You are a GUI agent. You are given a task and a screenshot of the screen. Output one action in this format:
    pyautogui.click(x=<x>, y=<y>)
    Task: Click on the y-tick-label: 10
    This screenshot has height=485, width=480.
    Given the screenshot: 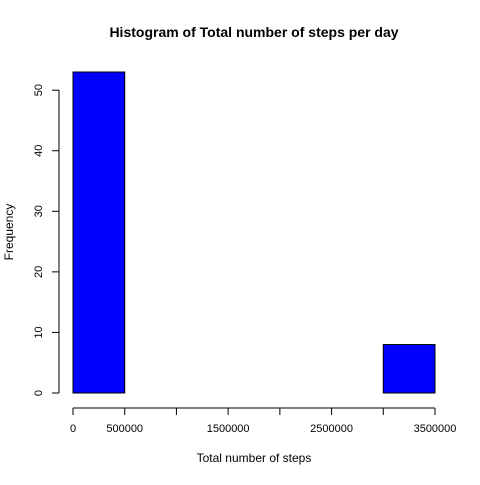 What is the action you would take?
    pyautogui.click(x=39, y=332)
    